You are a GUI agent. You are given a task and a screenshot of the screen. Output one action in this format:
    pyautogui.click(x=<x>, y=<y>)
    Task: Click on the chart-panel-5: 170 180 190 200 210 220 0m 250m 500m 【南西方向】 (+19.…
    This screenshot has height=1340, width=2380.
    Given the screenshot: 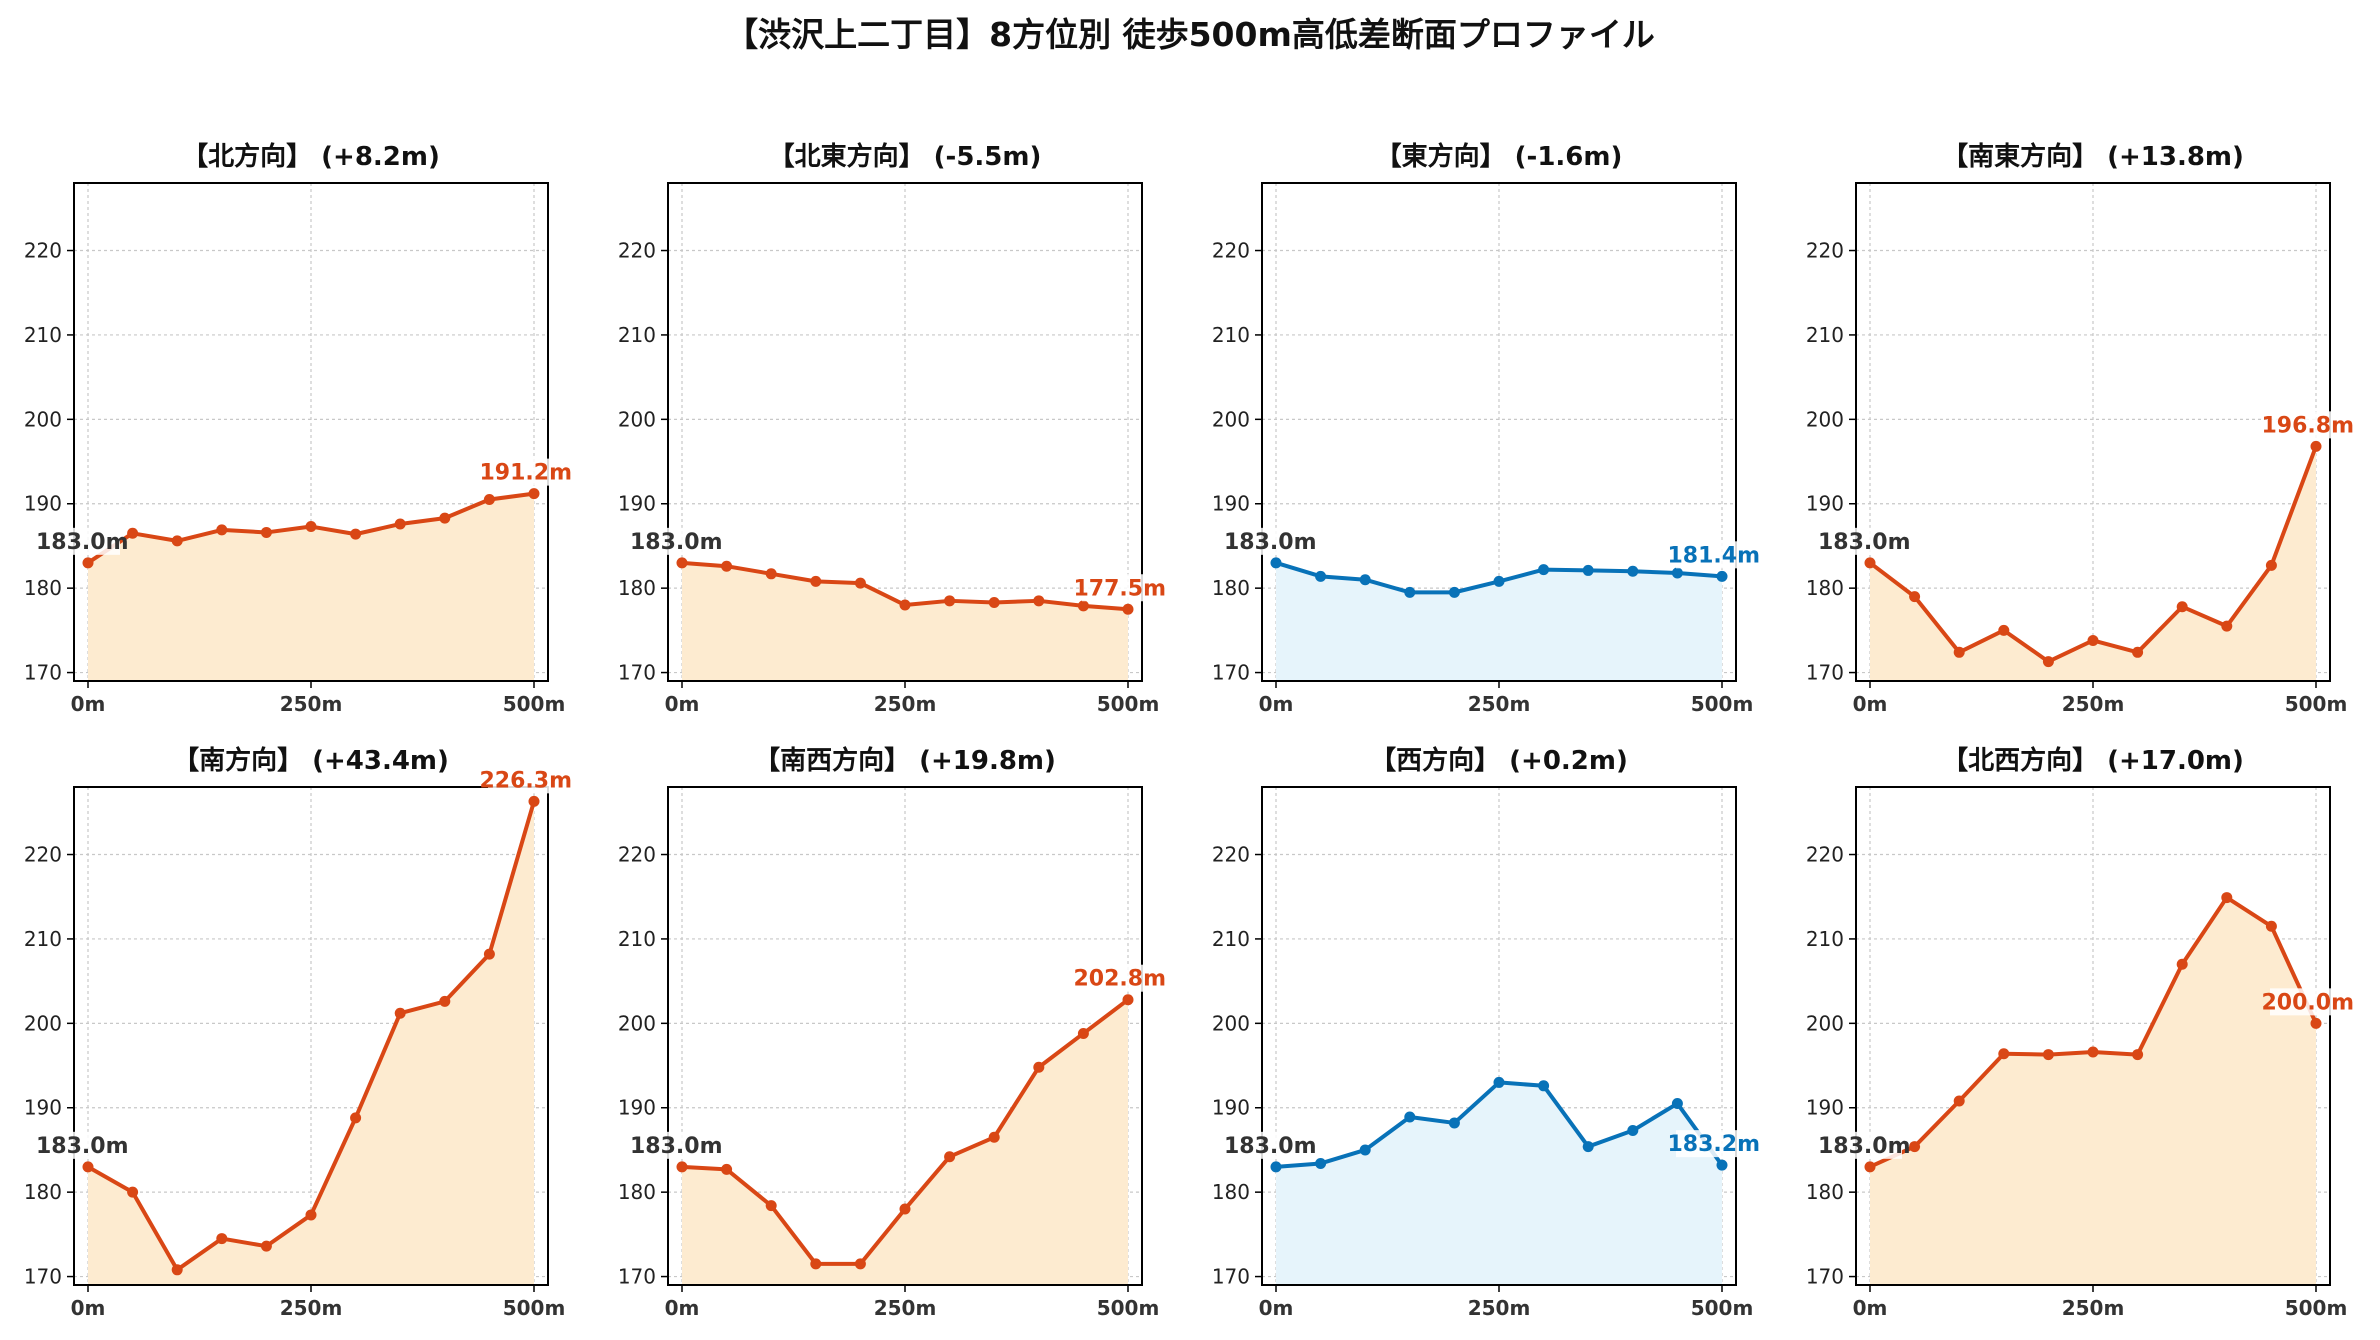 What is the action you would take?
    pyautogui.click(x=893, y=1032)
    